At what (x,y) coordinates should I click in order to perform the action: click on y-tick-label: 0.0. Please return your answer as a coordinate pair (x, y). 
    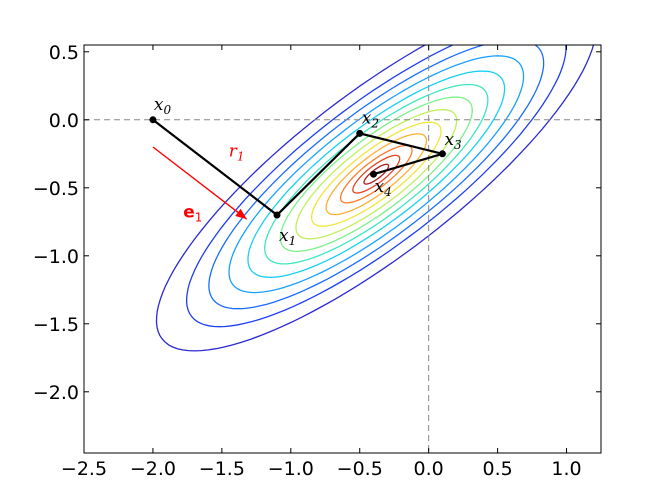
    Looking at the image, I should click on (64, 121).